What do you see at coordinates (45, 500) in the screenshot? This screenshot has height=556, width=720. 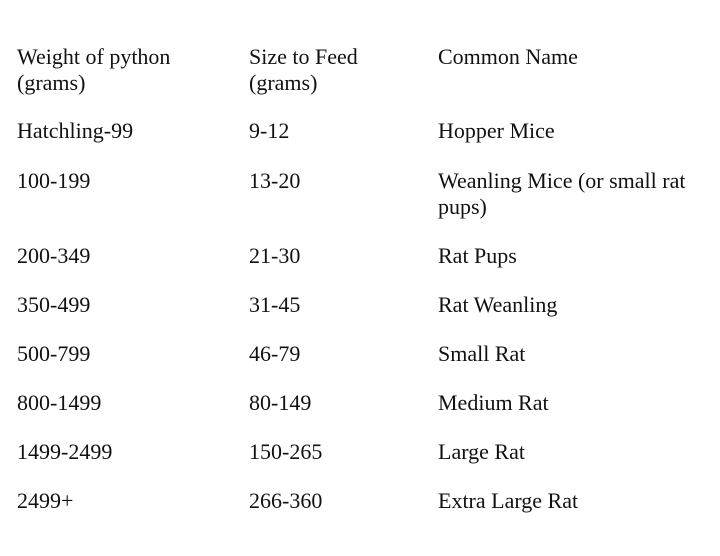 I see `table-cell: 2499+` at bounding box center [45, 500].